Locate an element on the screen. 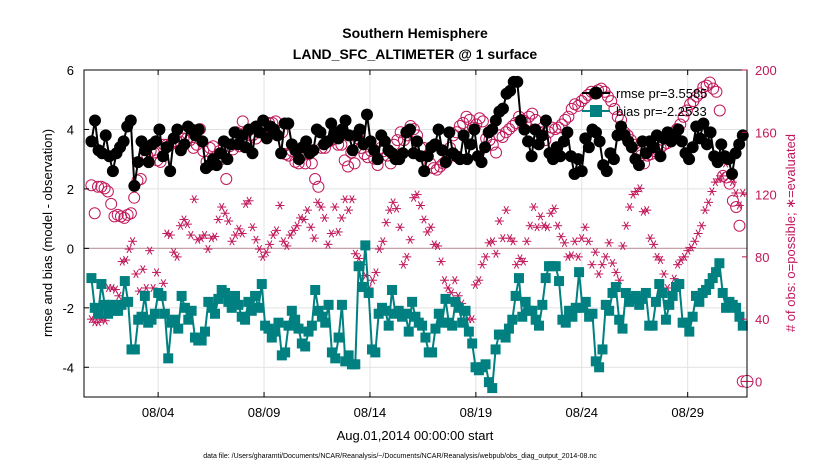  y2-axis-label: # of obs: o=possible; ∗=evaluated is located at coordinates (790, 233).